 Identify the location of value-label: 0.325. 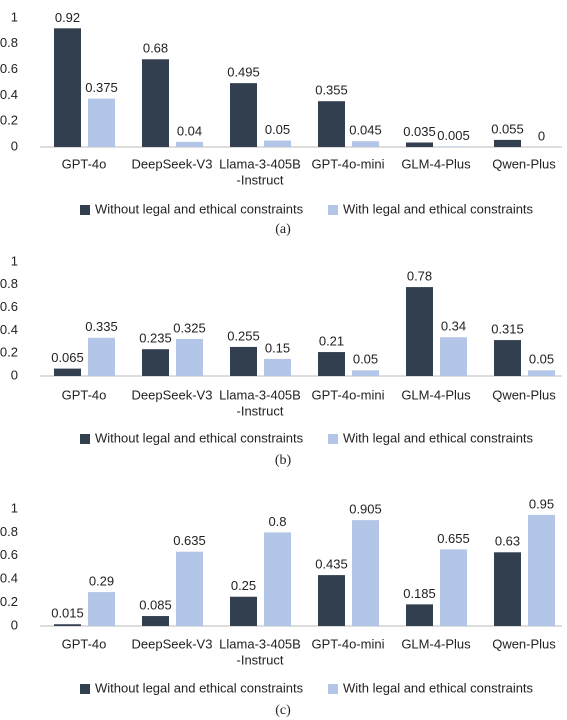
(189, 327).